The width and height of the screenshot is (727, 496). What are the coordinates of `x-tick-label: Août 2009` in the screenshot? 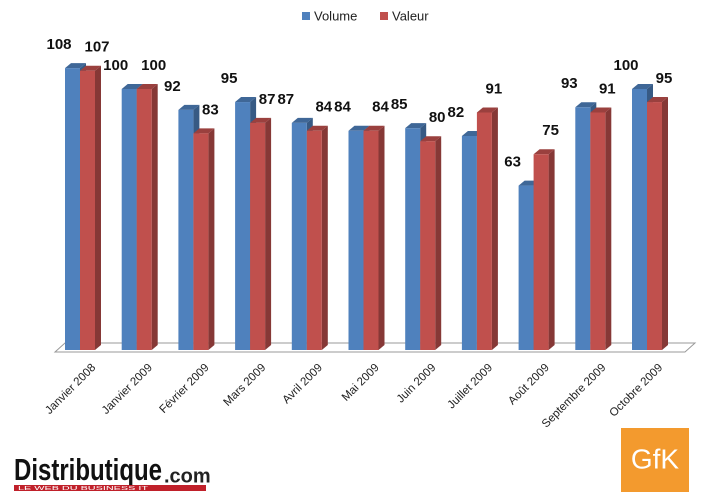 It's located at (529, 385).